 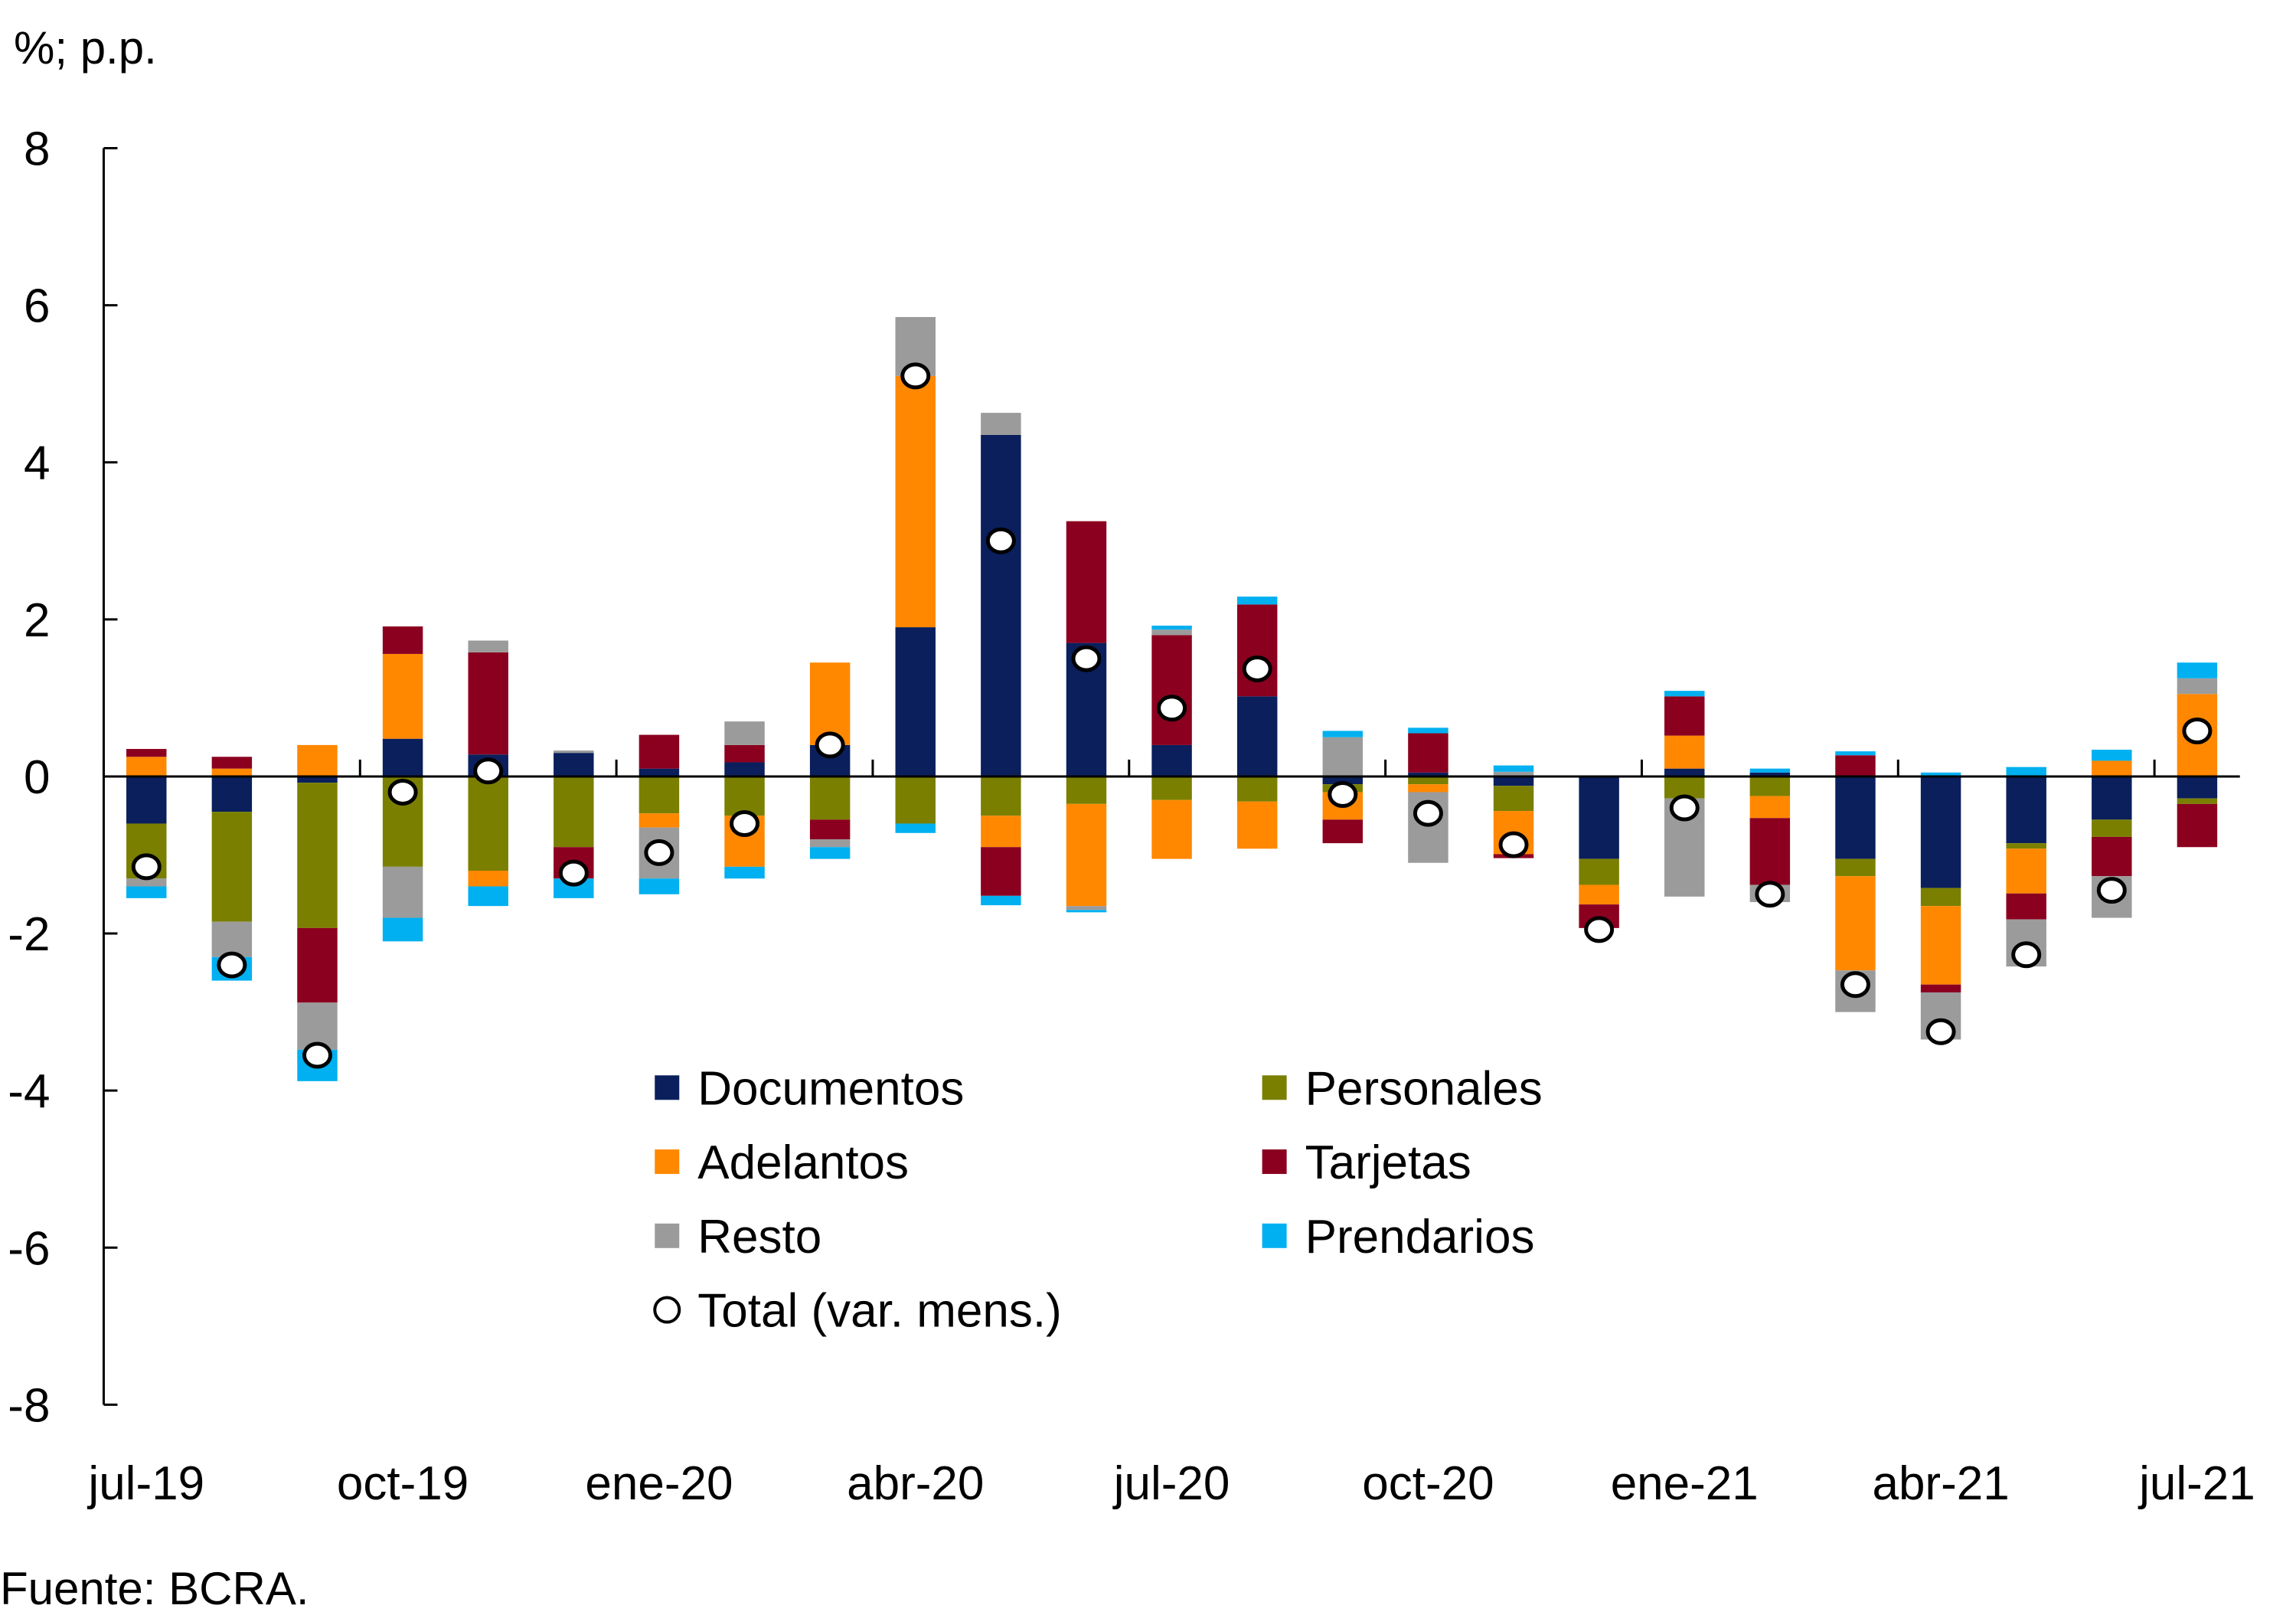 I want to click on legend-label-tarjetas: Tarjetas, so click(x=1388, y=1162).